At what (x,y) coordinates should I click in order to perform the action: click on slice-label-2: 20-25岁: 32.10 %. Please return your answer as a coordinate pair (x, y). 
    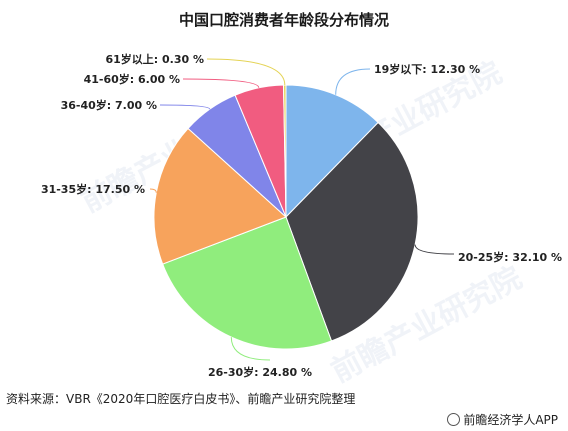
    Looking at the image, I should click on (510, 257).